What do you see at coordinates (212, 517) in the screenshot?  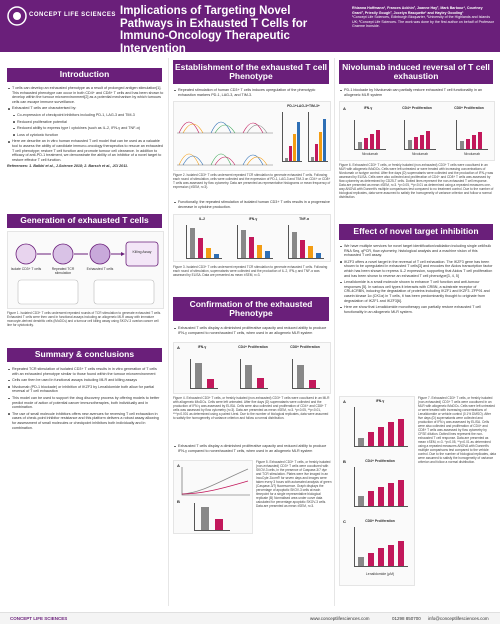 I see `auc-plot` at bounding box center [212, 517].